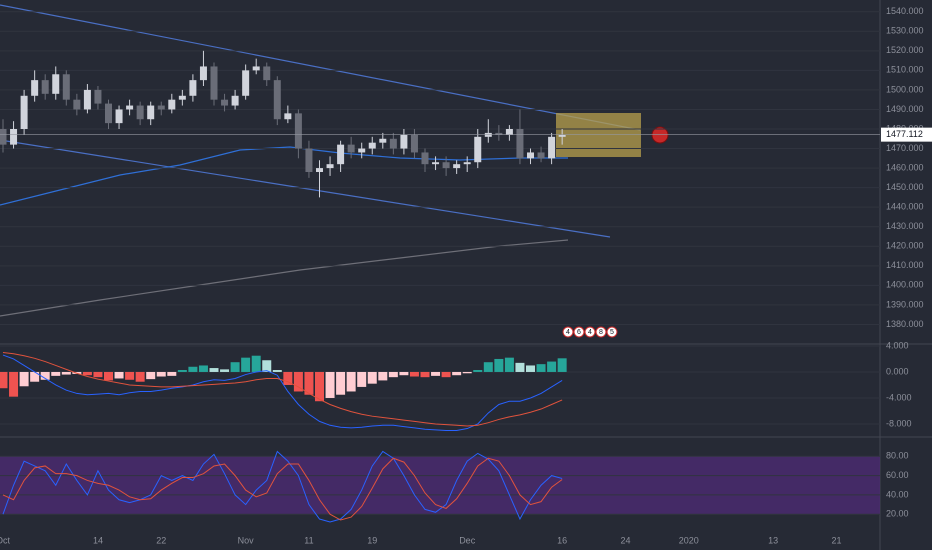 The height and width of the screenshot is (550, 932). I want to click on y-tick-label: 40.00, so click(897, 494).